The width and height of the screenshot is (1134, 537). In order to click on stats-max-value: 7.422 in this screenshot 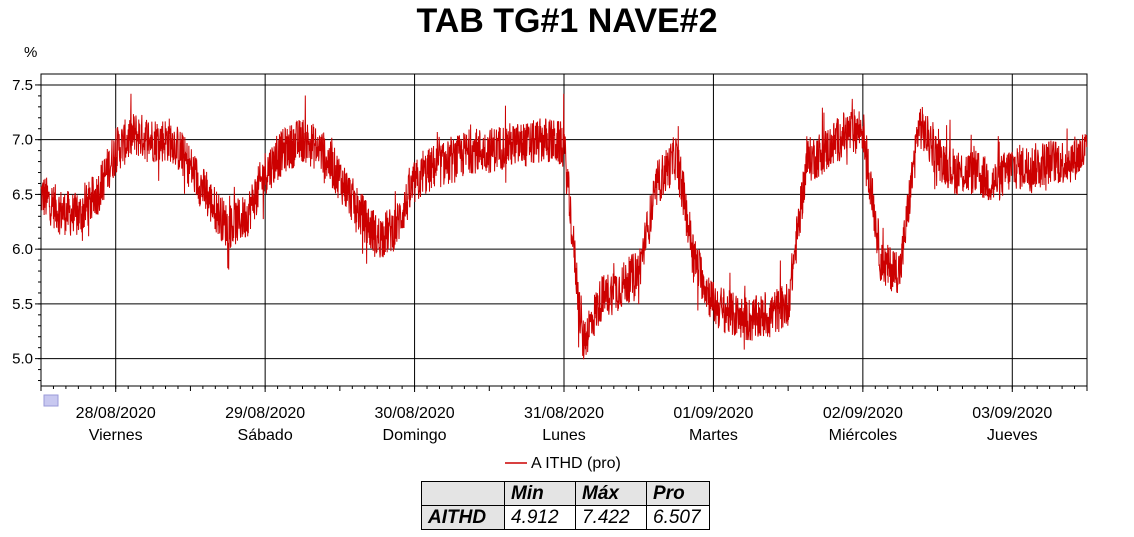, I will do `click(611, 517)`.